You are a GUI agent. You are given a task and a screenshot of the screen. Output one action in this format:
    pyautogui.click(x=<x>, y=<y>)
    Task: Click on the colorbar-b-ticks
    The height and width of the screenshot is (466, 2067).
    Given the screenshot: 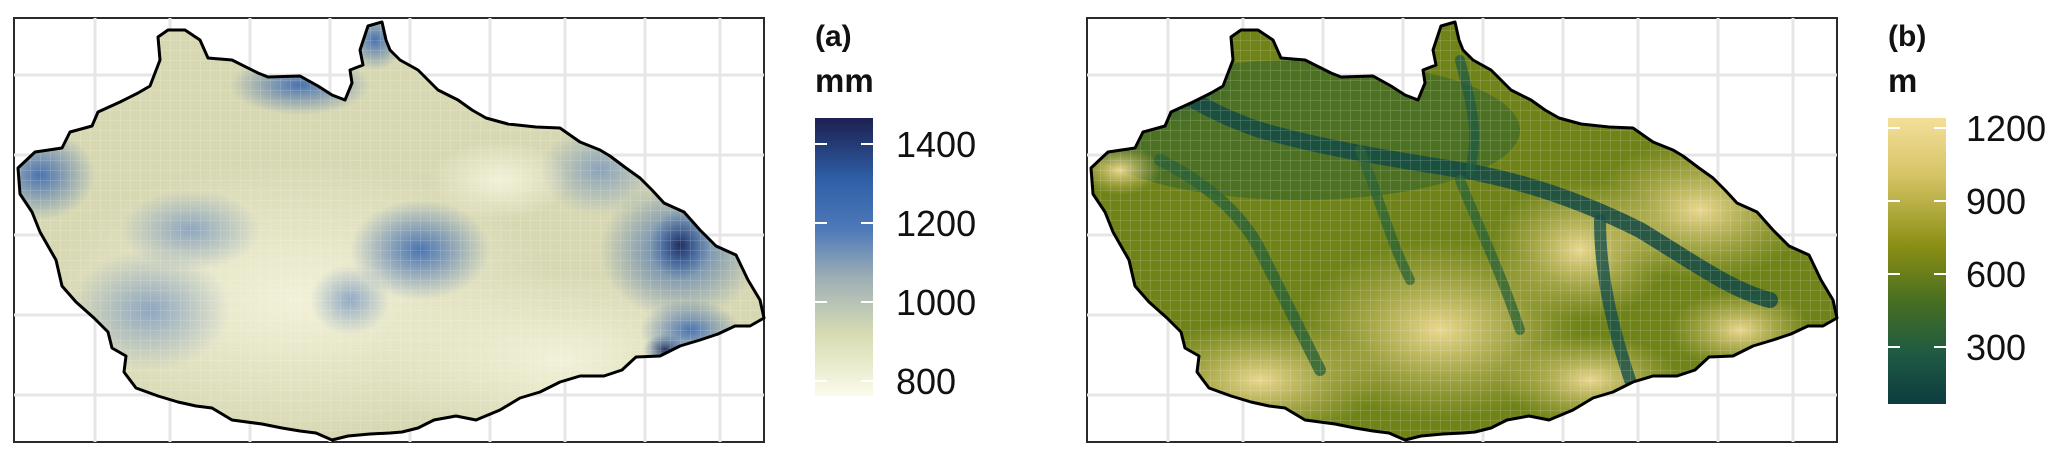 What is the action you would take?
    pyautogui.click(x=1917, y=237)
    